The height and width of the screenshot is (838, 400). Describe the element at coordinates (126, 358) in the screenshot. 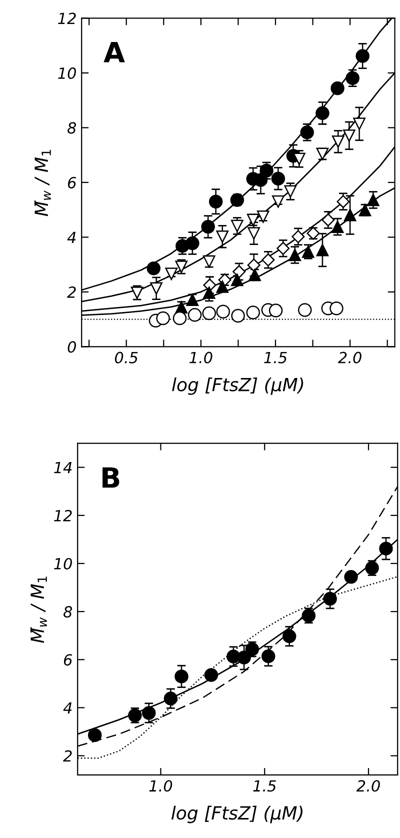

I see `x-tick-label: 0.5` at that location.